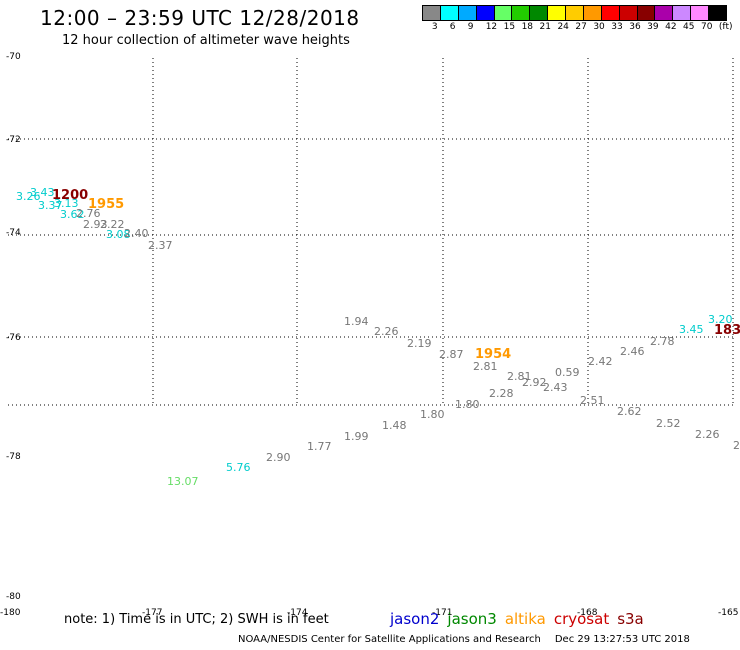 Image resolution: width=740 pixels, height=650 pixels. I want to click on lat-label: -78, so click(13, 457).